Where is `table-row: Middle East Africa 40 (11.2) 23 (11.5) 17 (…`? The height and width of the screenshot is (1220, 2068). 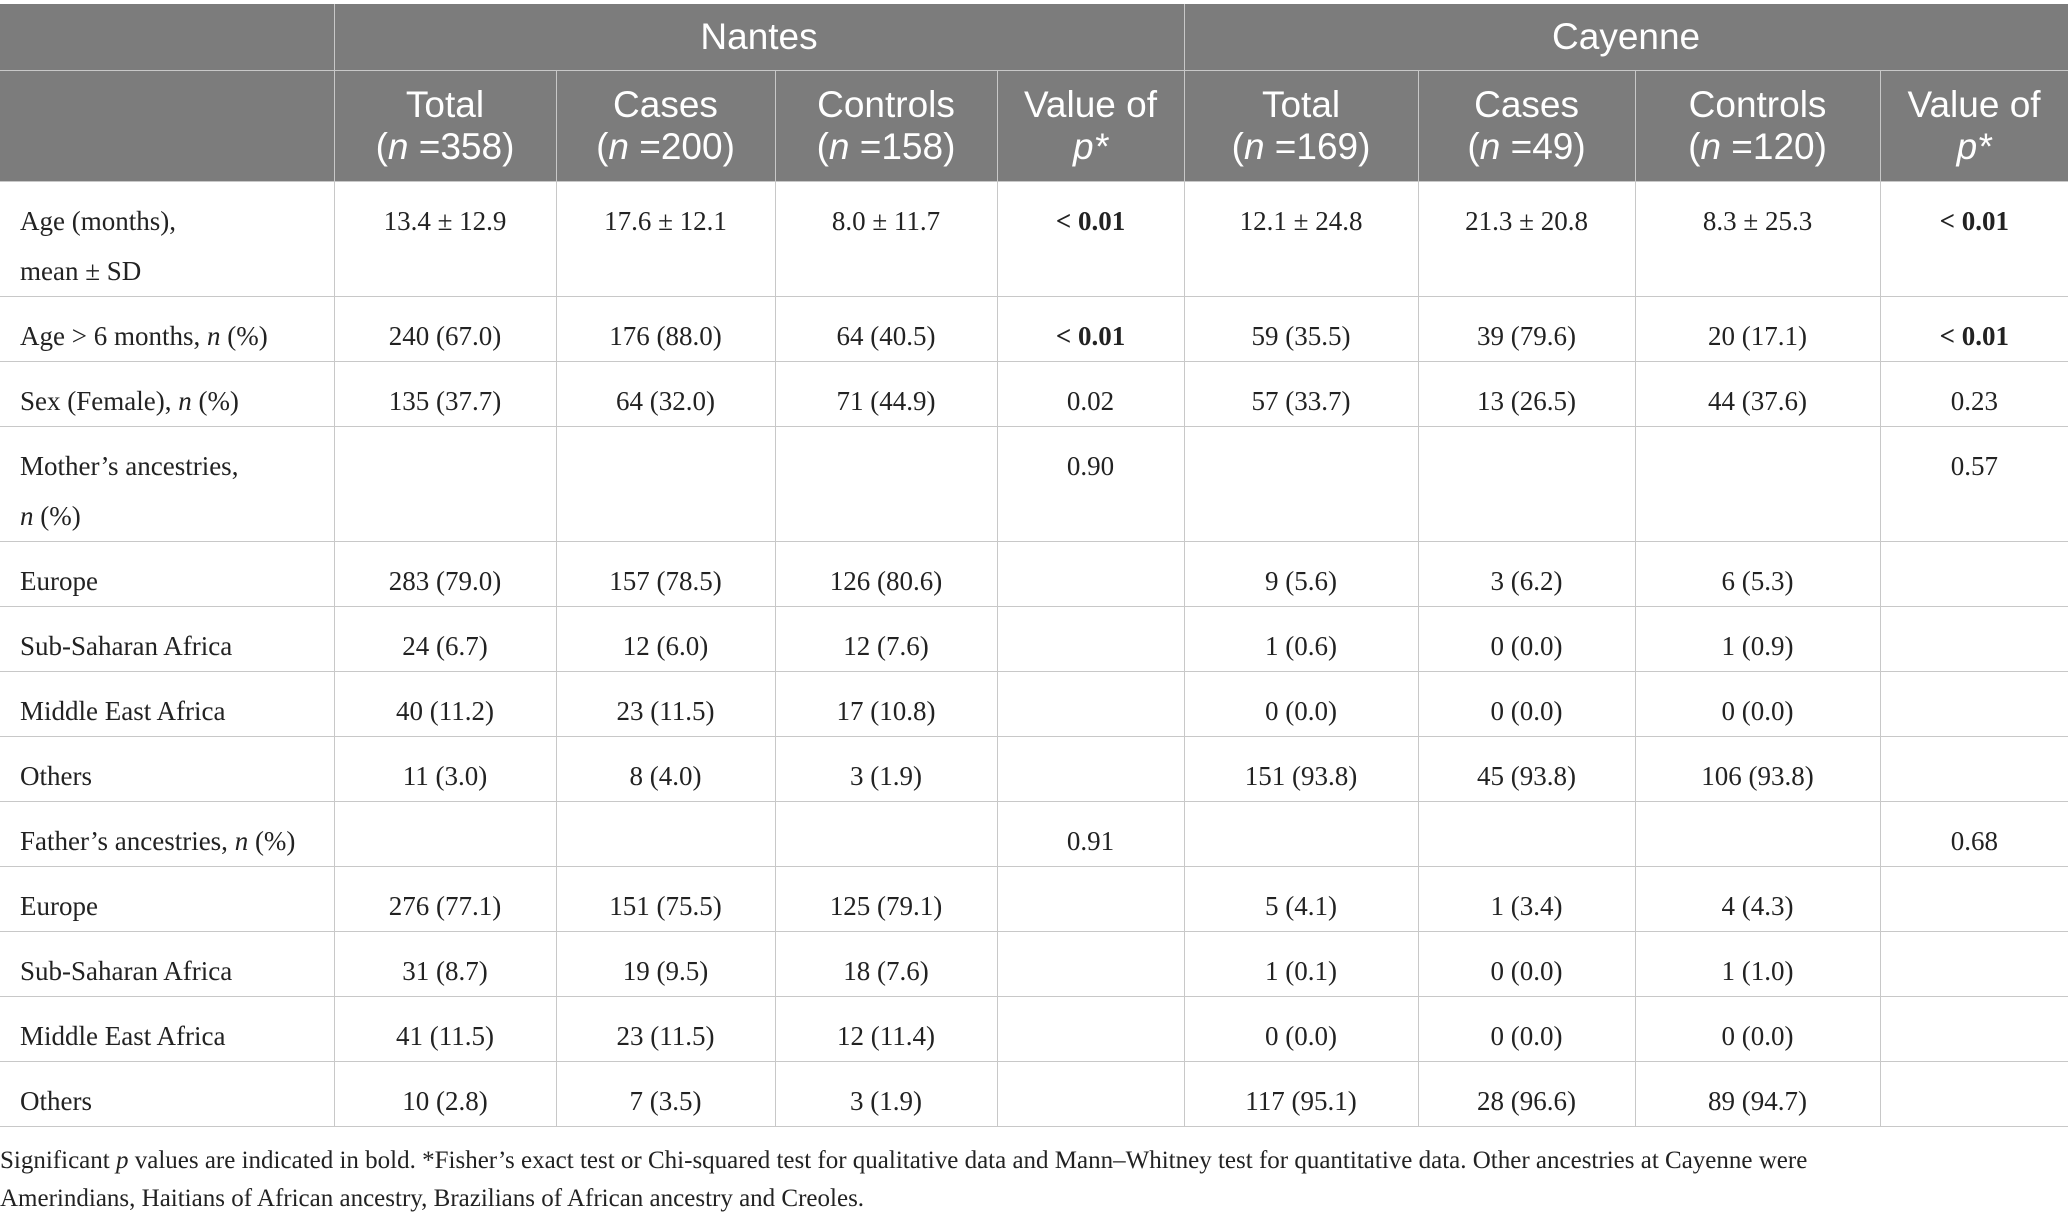
table-row: Middle East Africa 40 (11.2) 23 (11.5) 17 (… is located at coordinates (1034, 704).